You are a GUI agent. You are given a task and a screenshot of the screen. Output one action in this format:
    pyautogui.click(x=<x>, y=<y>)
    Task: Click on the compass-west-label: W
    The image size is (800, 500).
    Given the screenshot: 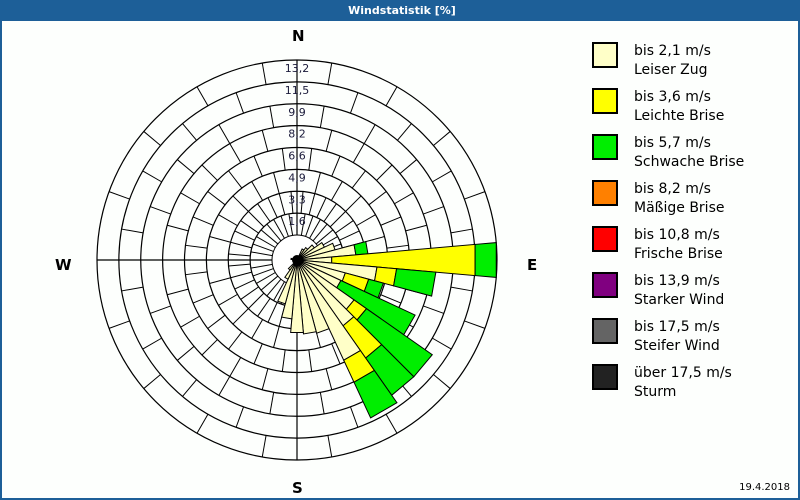 What is the action you would take?
    pyautogui.click(x=63, y=265)
    